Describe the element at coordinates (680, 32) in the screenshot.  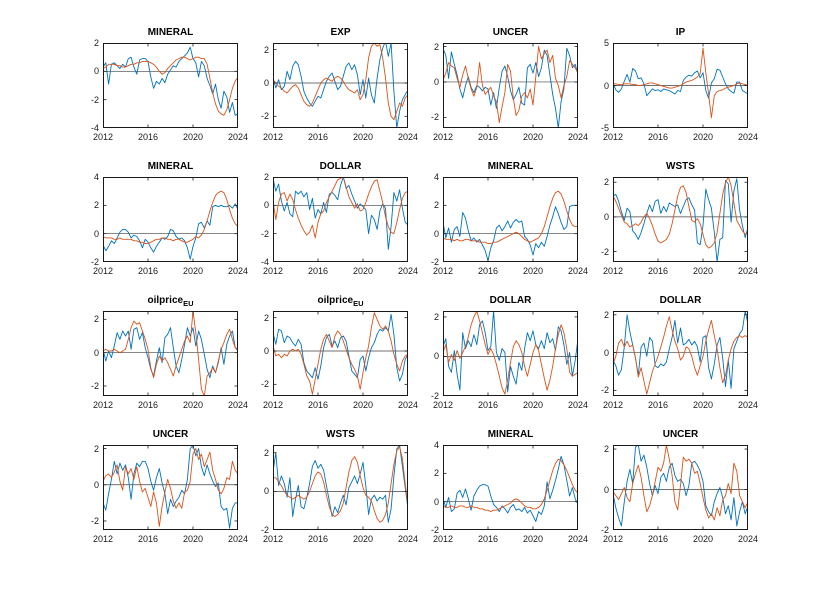
I see `subplot-title-text: IP` at that location.